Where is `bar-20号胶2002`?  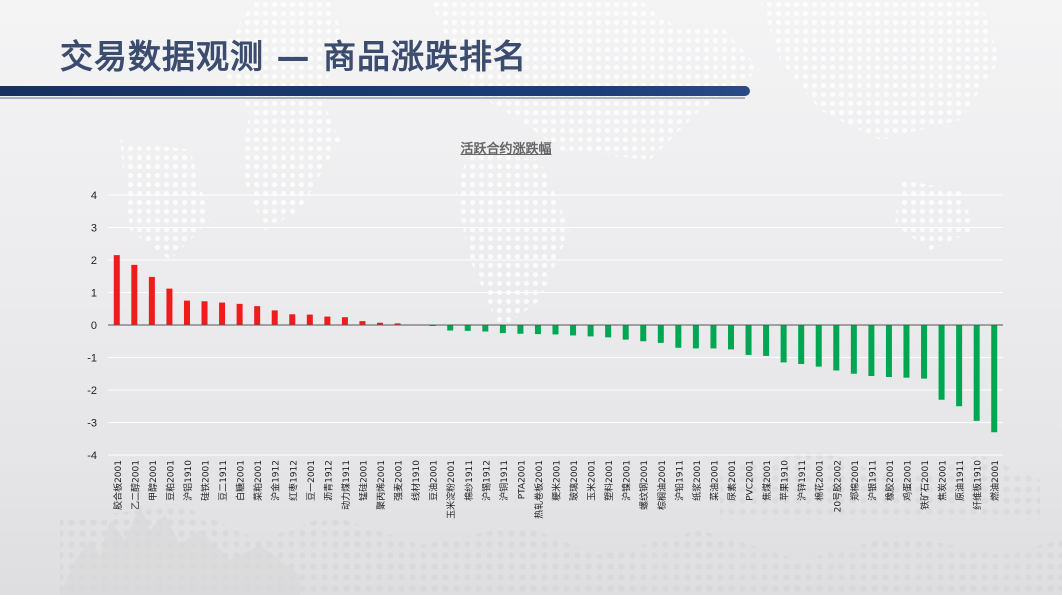 bar-20号胶2002 is located at coordinates (836, 348).